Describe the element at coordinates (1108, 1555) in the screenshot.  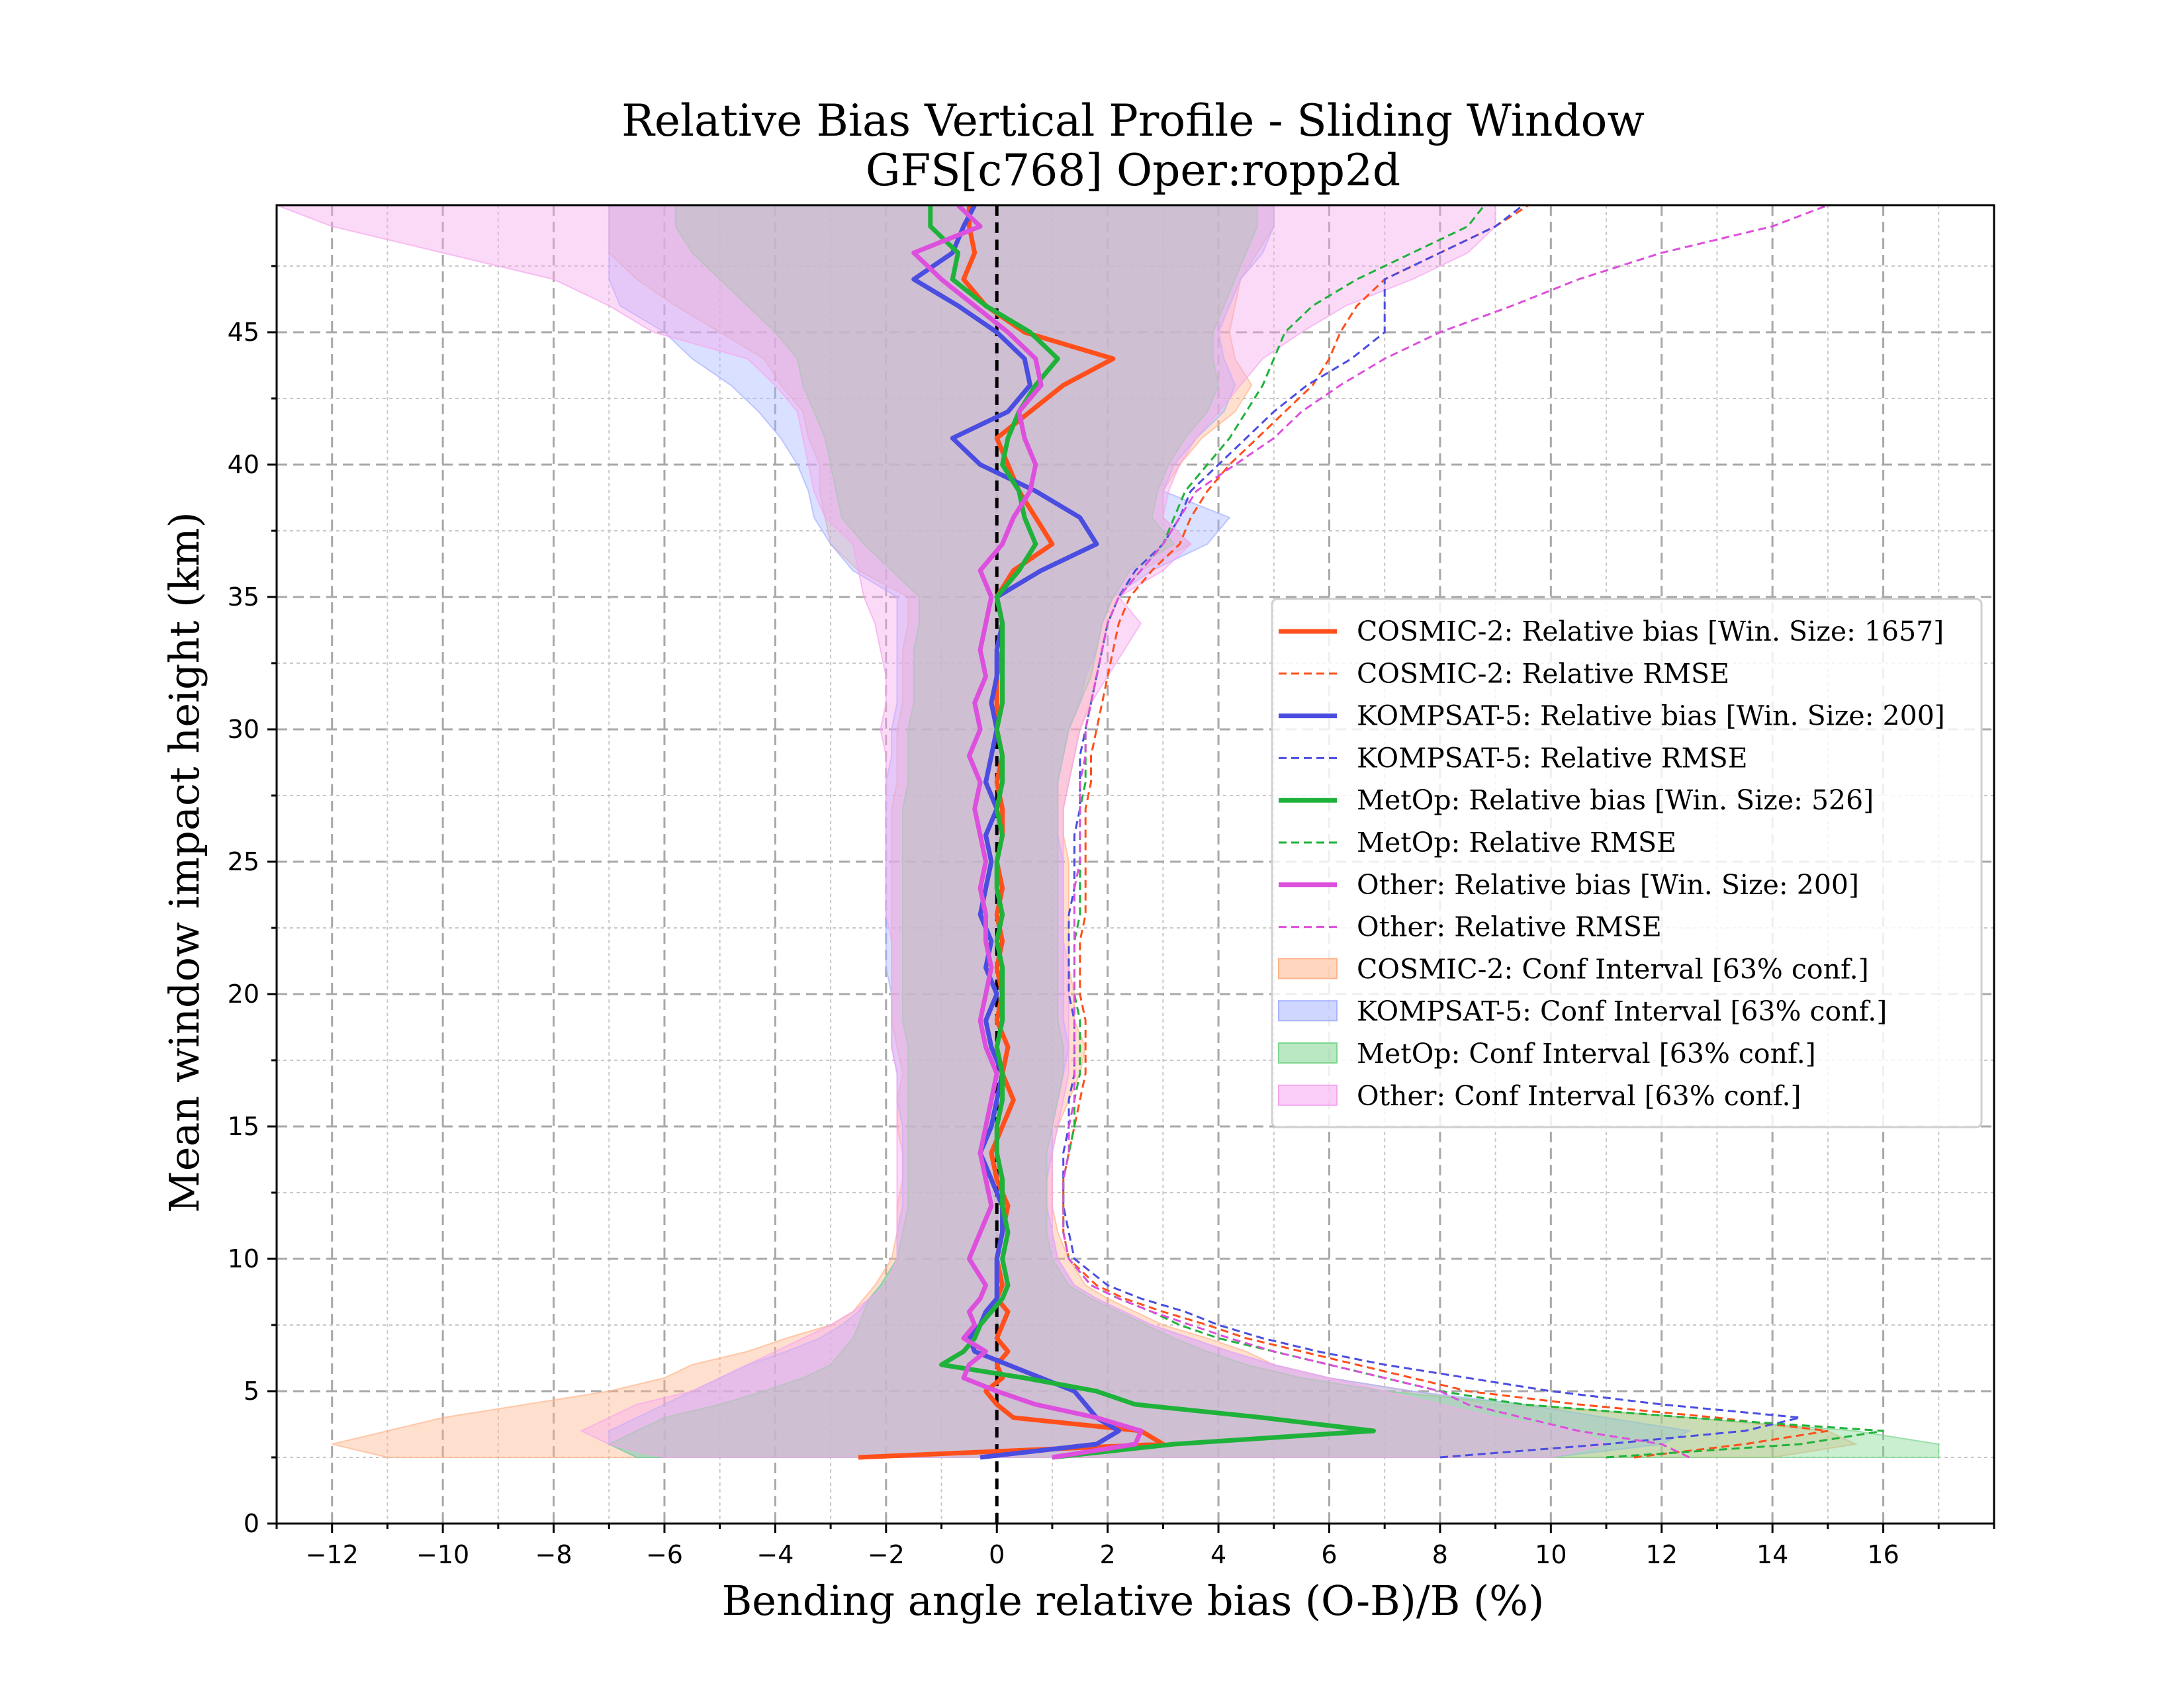
I see `x-tick-label: 2` at that location.